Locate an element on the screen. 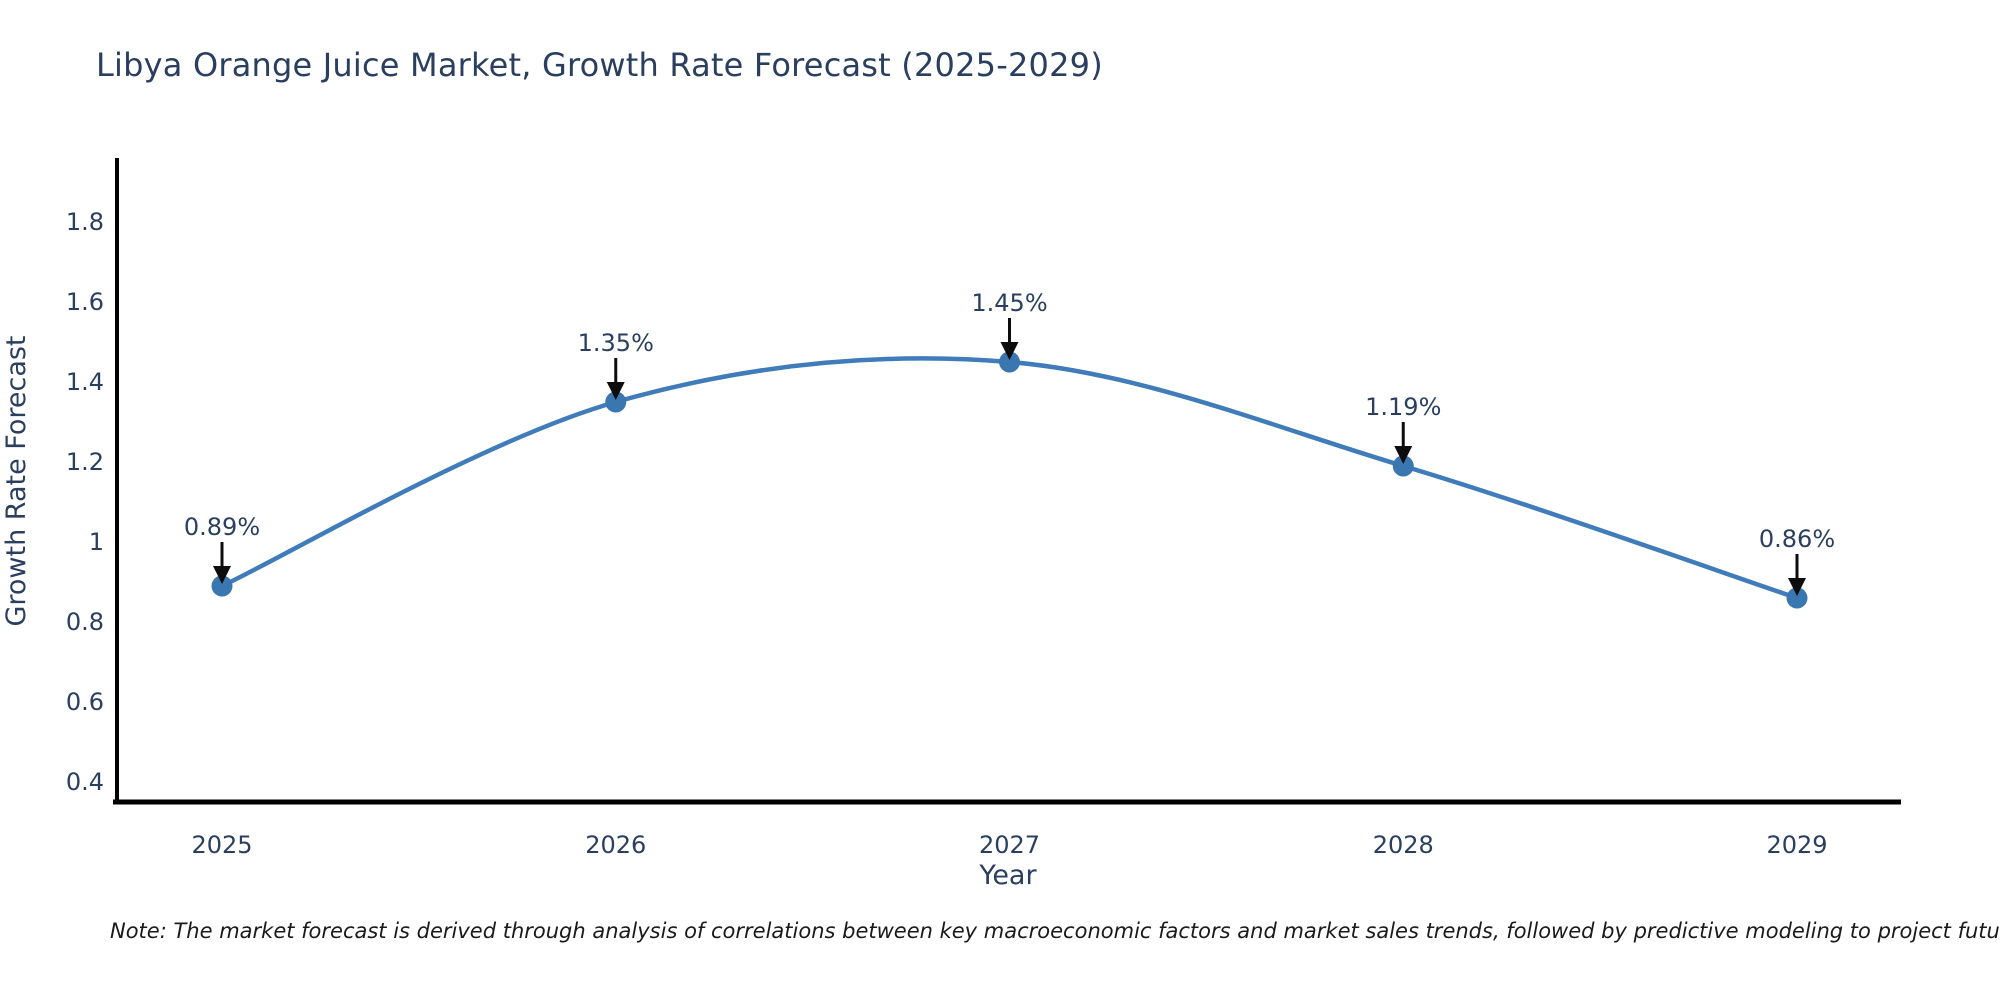  x-tick-label: 2026 is located at coordinates (615, 845).